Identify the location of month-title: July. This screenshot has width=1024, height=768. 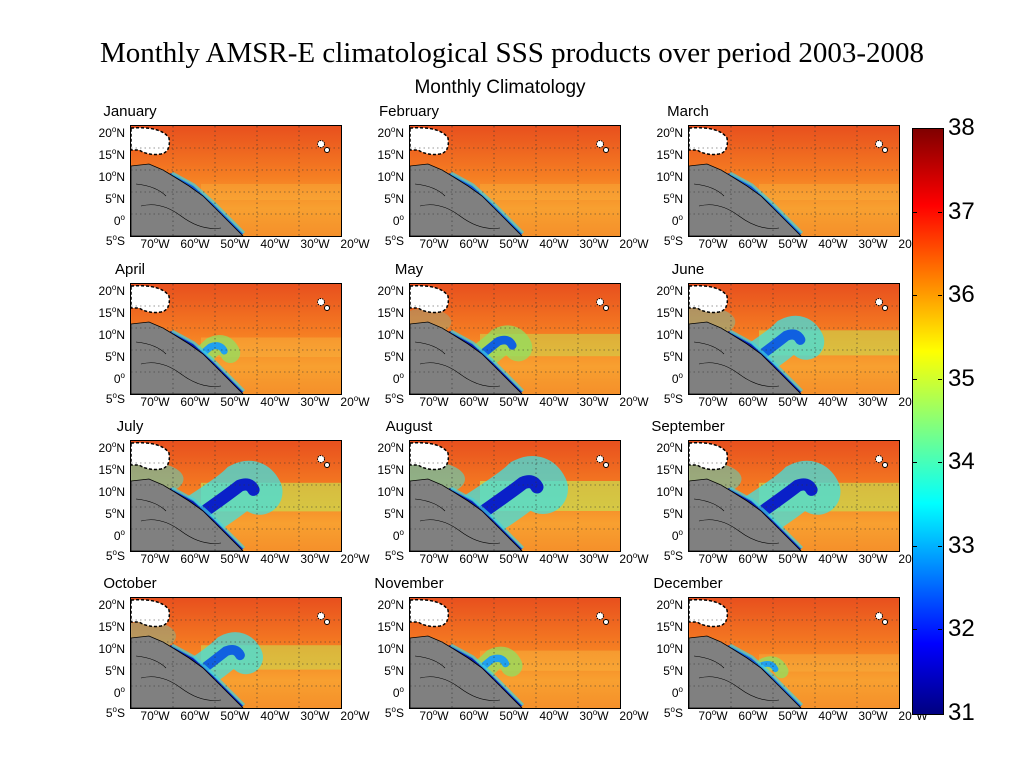
(130, 426).